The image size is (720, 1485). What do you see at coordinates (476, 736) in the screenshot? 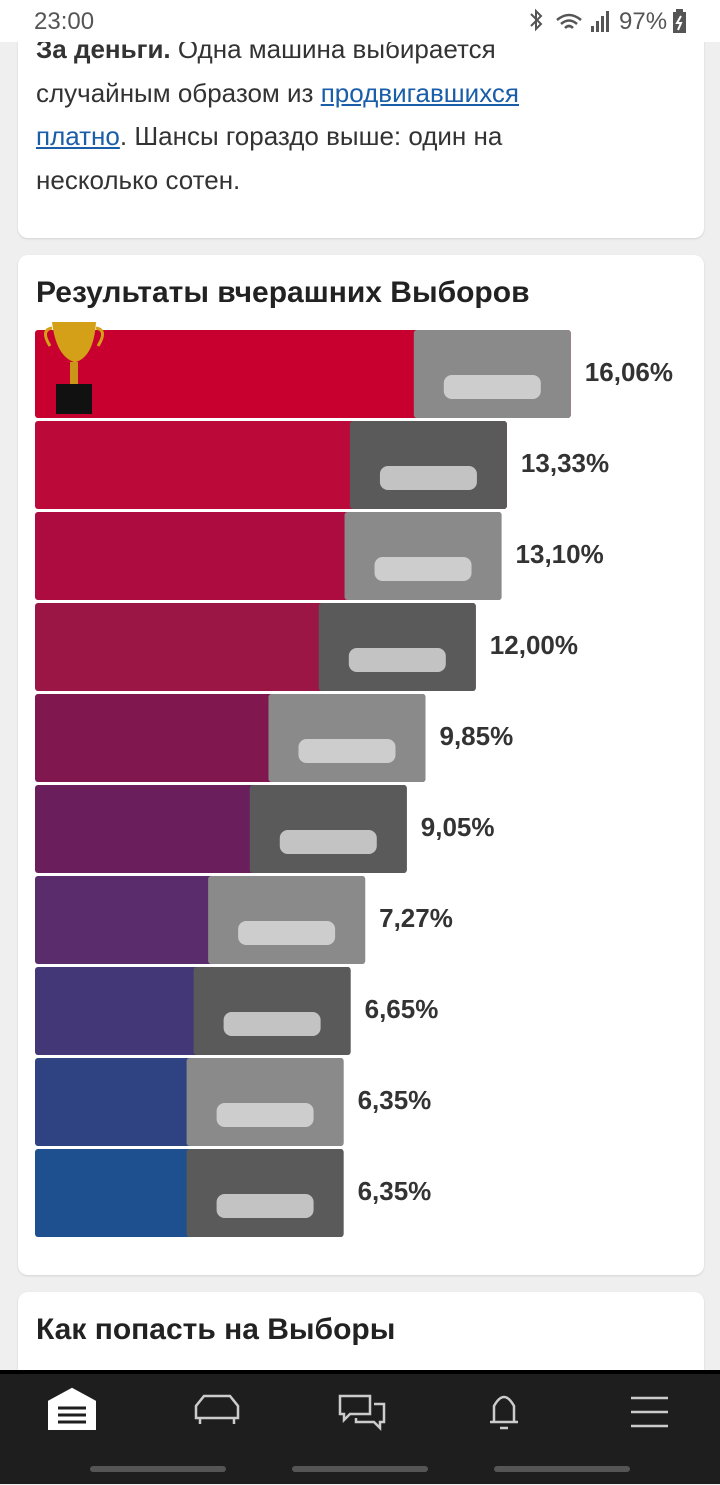
I see `value-label: 9,85%` at bounding box center [476, 736].